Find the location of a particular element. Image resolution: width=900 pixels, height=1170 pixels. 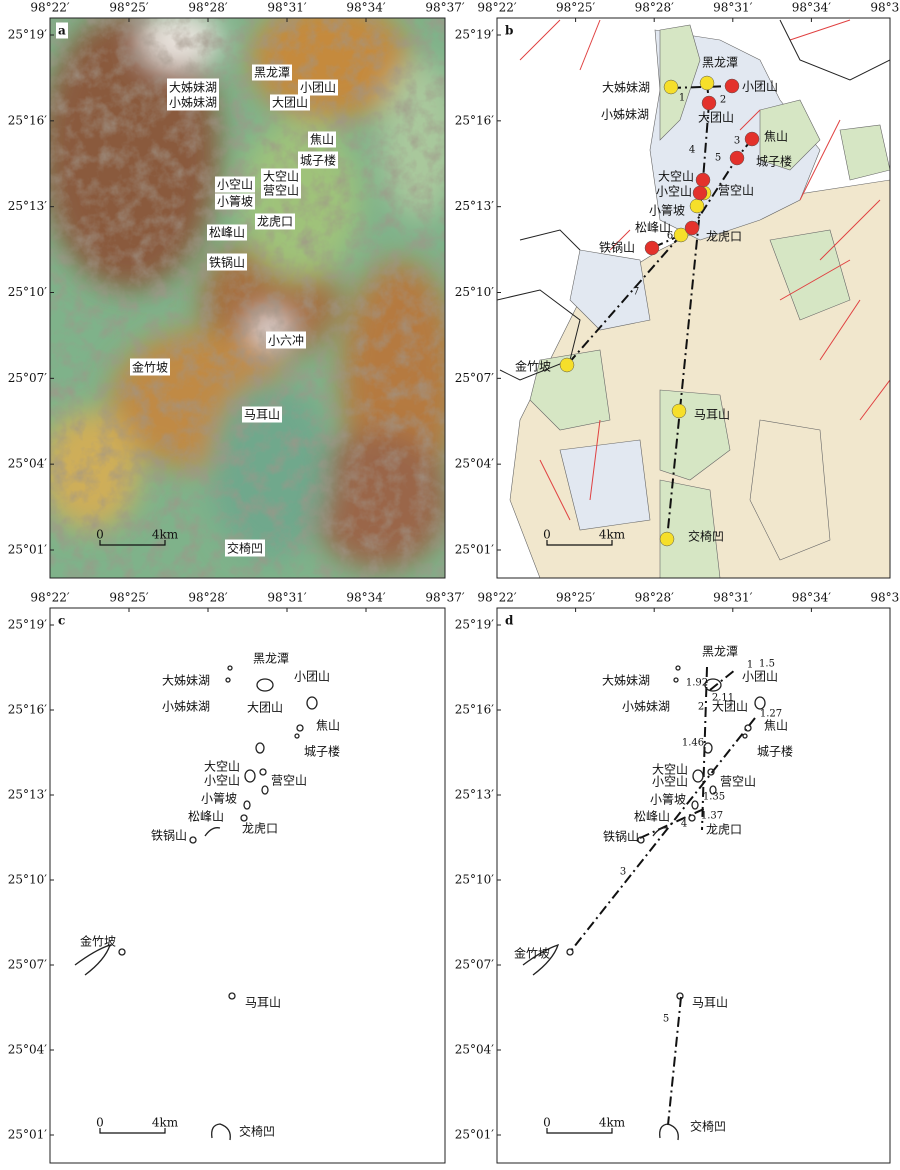

place-label: 铁锅山 is located at coordinates (169, 835).